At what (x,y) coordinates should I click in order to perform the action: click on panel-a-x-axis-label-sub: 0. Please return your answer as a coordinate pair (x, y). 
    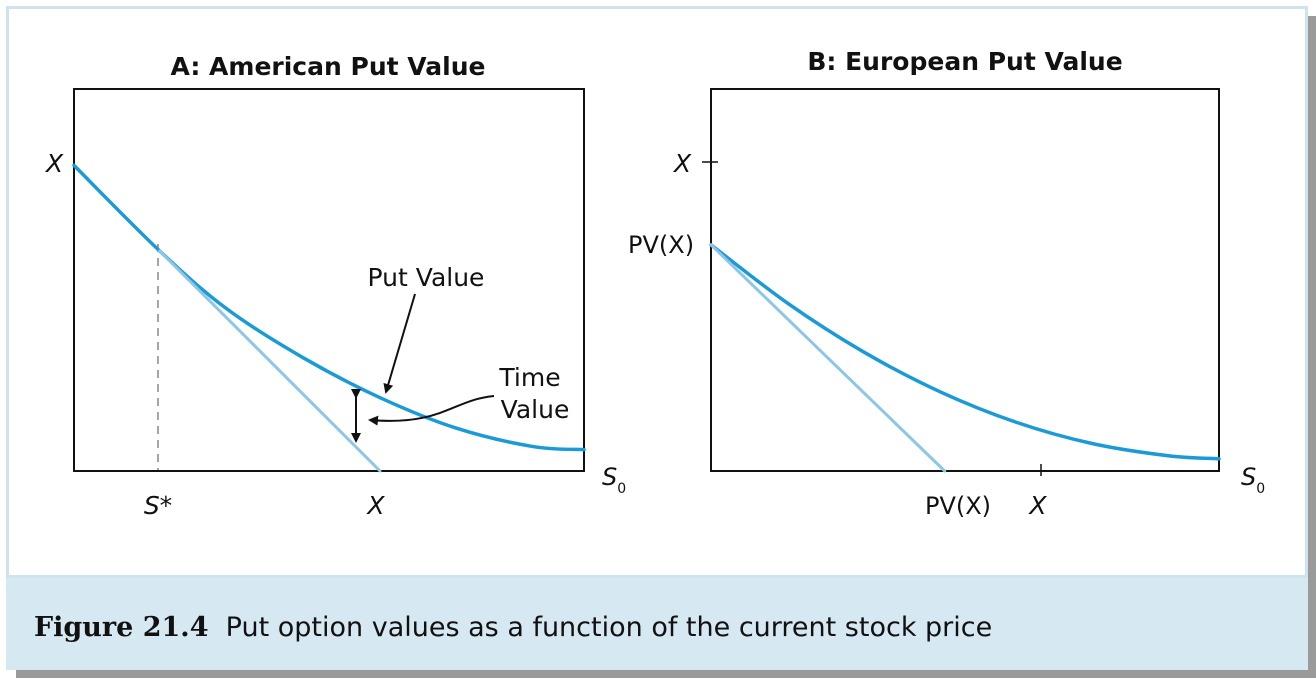
    Looking at the image, I should click on (621, 489).